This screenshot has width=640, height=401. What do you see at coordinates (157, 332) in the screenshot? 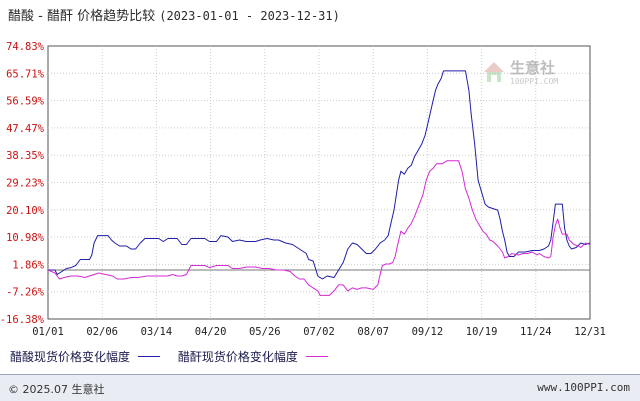
I see `x-tick-label: 03/14` at bounding box center [157, 332].